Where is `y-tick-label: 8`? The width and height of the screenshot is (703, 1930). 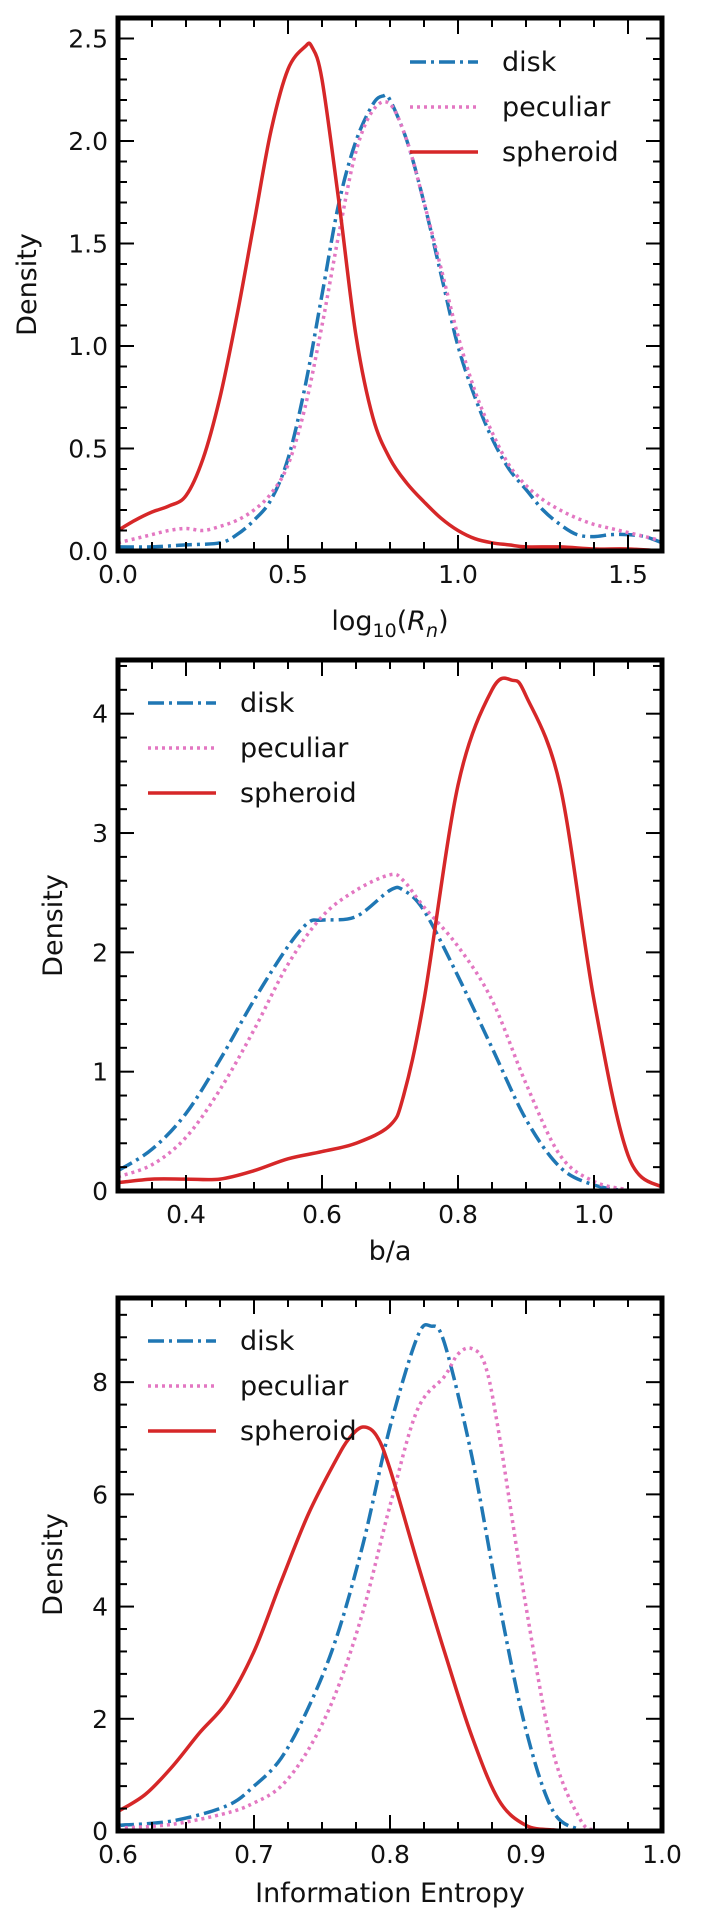
y-tick-label: 8 is located at coordinates (100, 1382).